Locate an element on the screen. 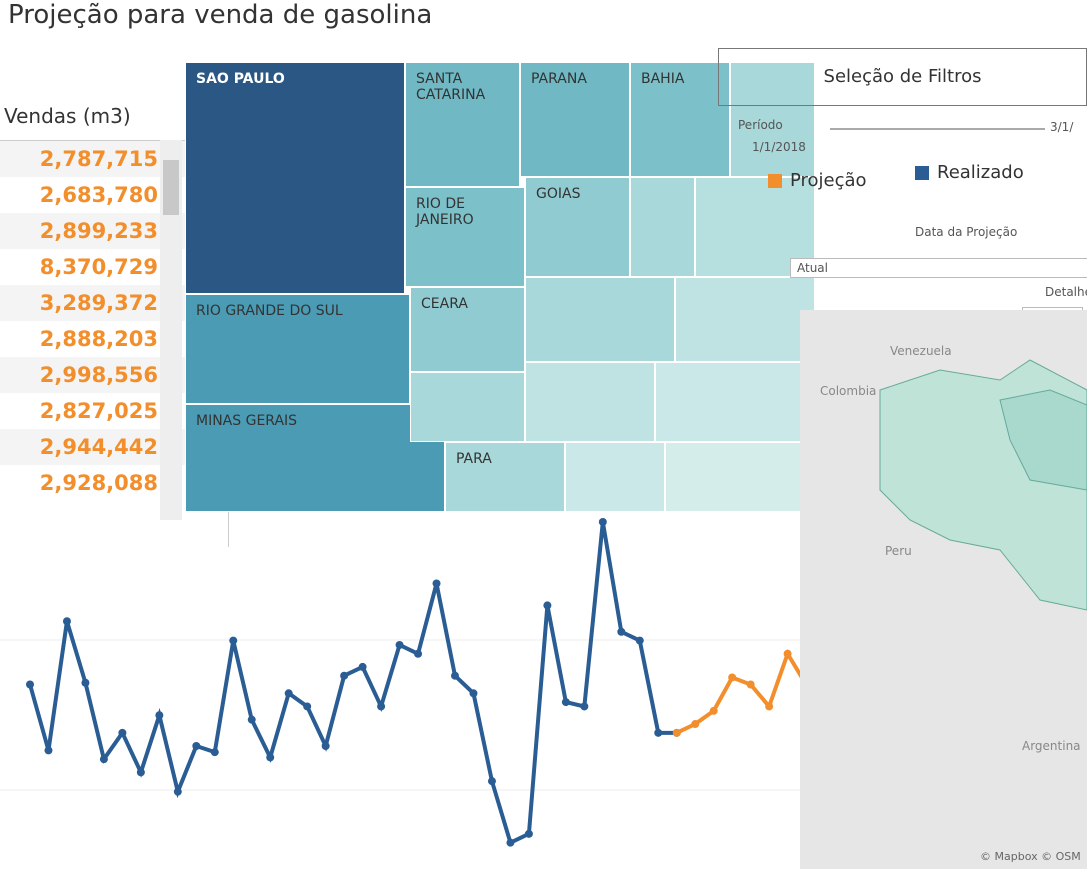 Image resolution: width=1087 pixels, height=869 pixels. map-label: Argentina is located at coordinates (1051, 746).